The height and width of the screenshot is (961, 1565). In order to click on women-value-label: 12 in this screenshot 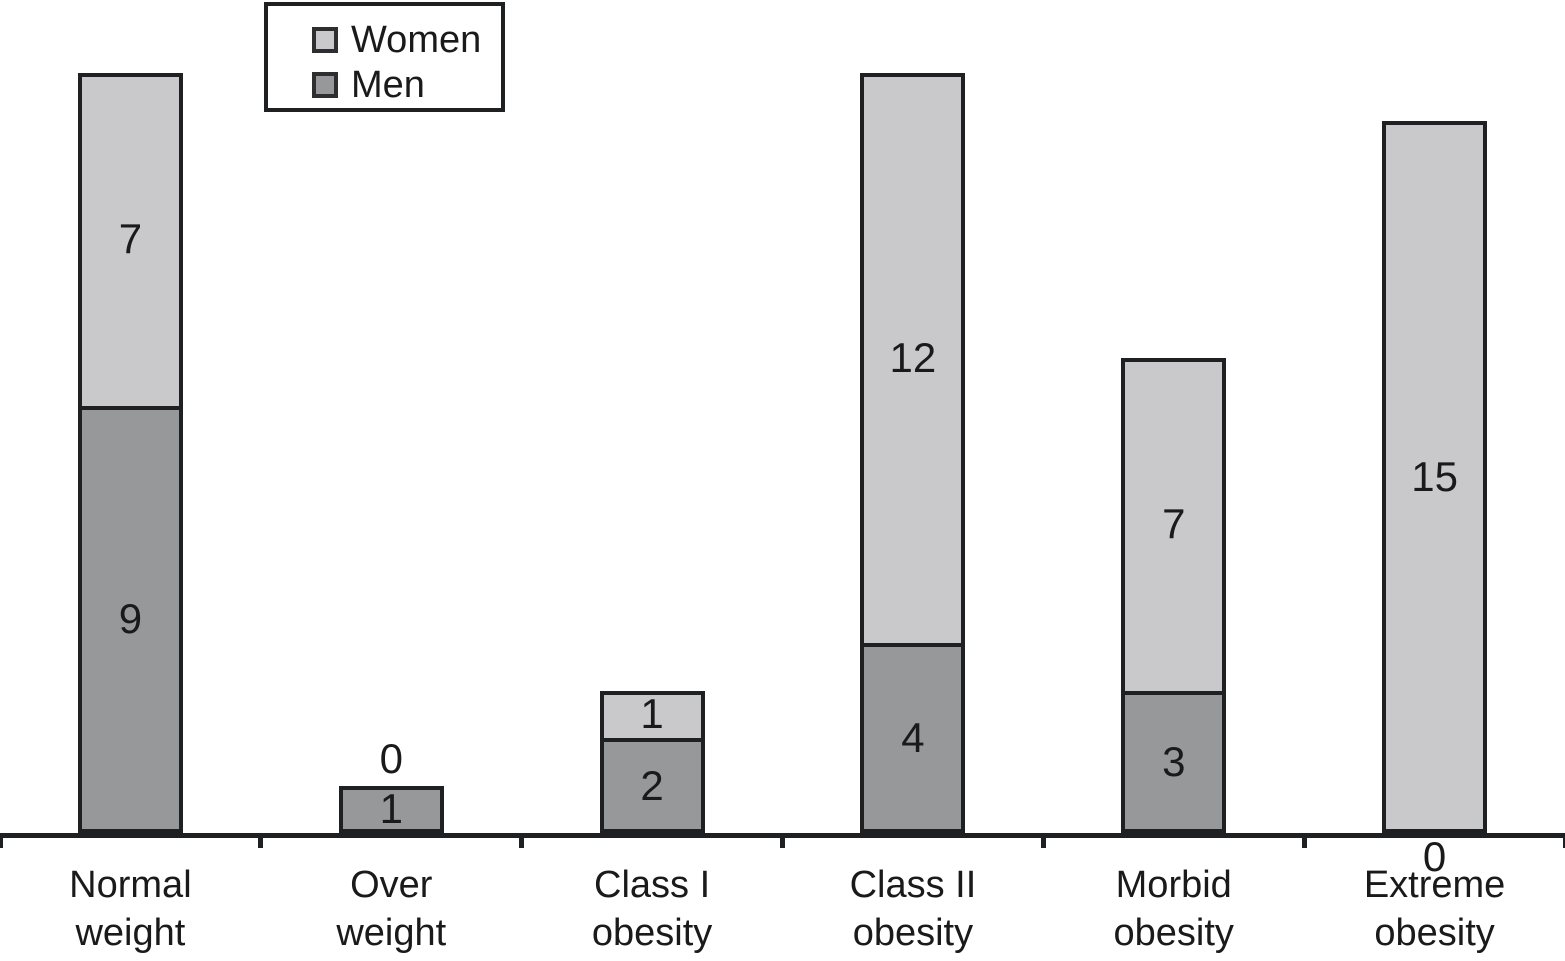, I will do `click(913, 357)`.